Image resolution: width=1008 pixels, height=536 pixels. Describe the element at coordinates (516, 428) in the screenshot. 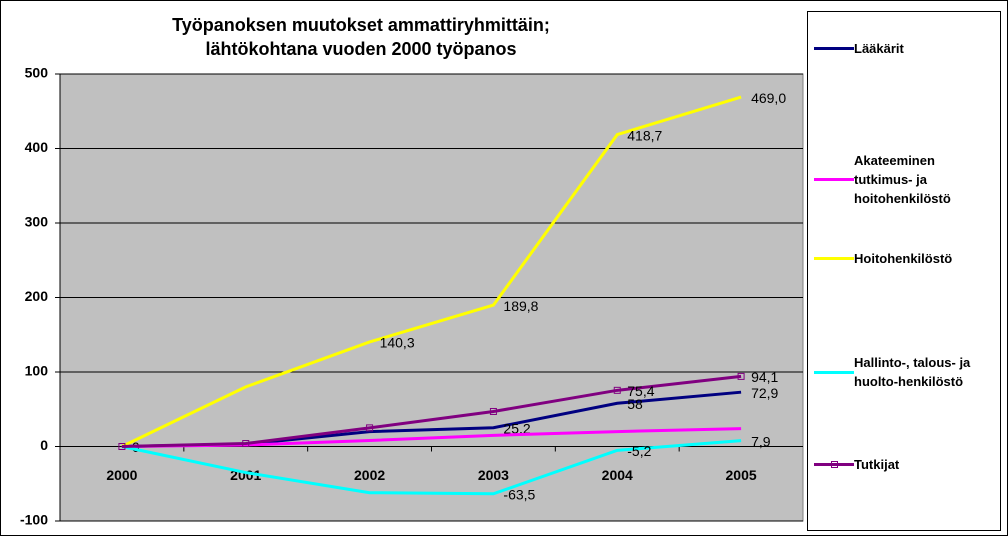

I see `data-label: 25,2` at that location.